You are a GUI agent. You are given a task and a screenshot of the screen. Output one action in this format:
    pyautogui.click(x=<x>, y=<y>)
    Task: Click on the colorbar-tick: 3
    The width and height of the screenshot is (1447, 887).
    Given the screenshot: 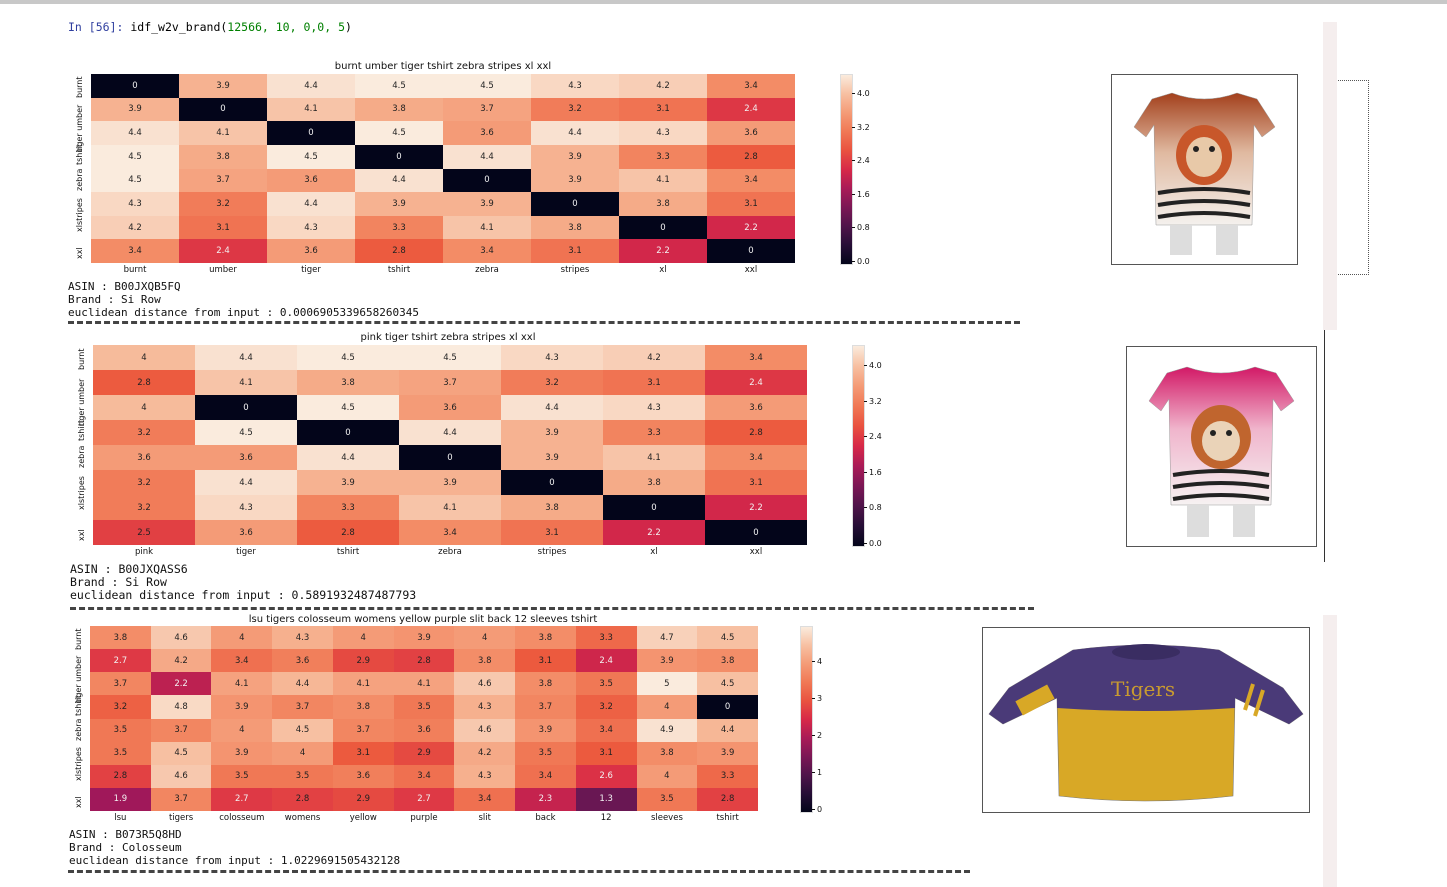 What is the action you would take?
    pyautogui.click(x=817, y=698)
    